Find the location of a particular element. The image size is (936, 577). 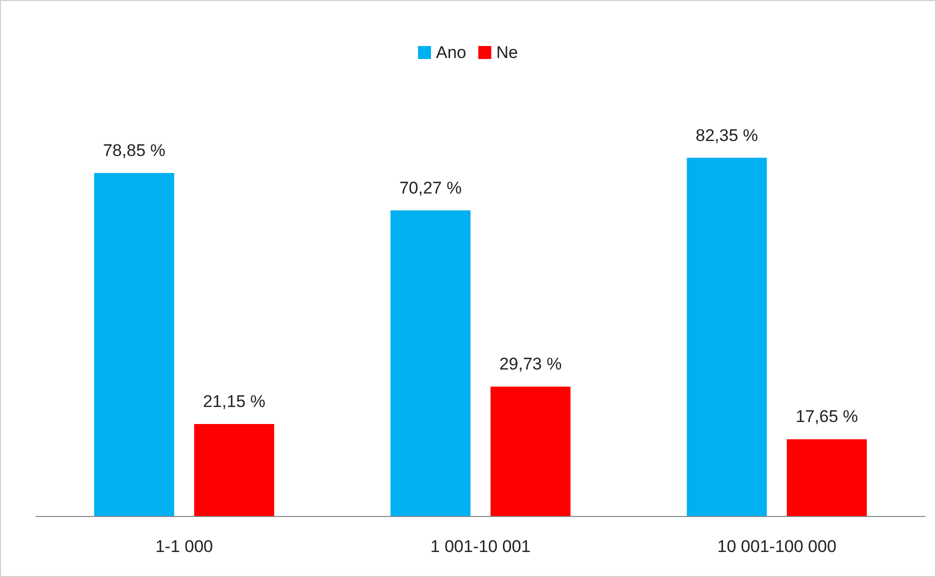

legend-label: Ne is located at coordinates (507, 52).